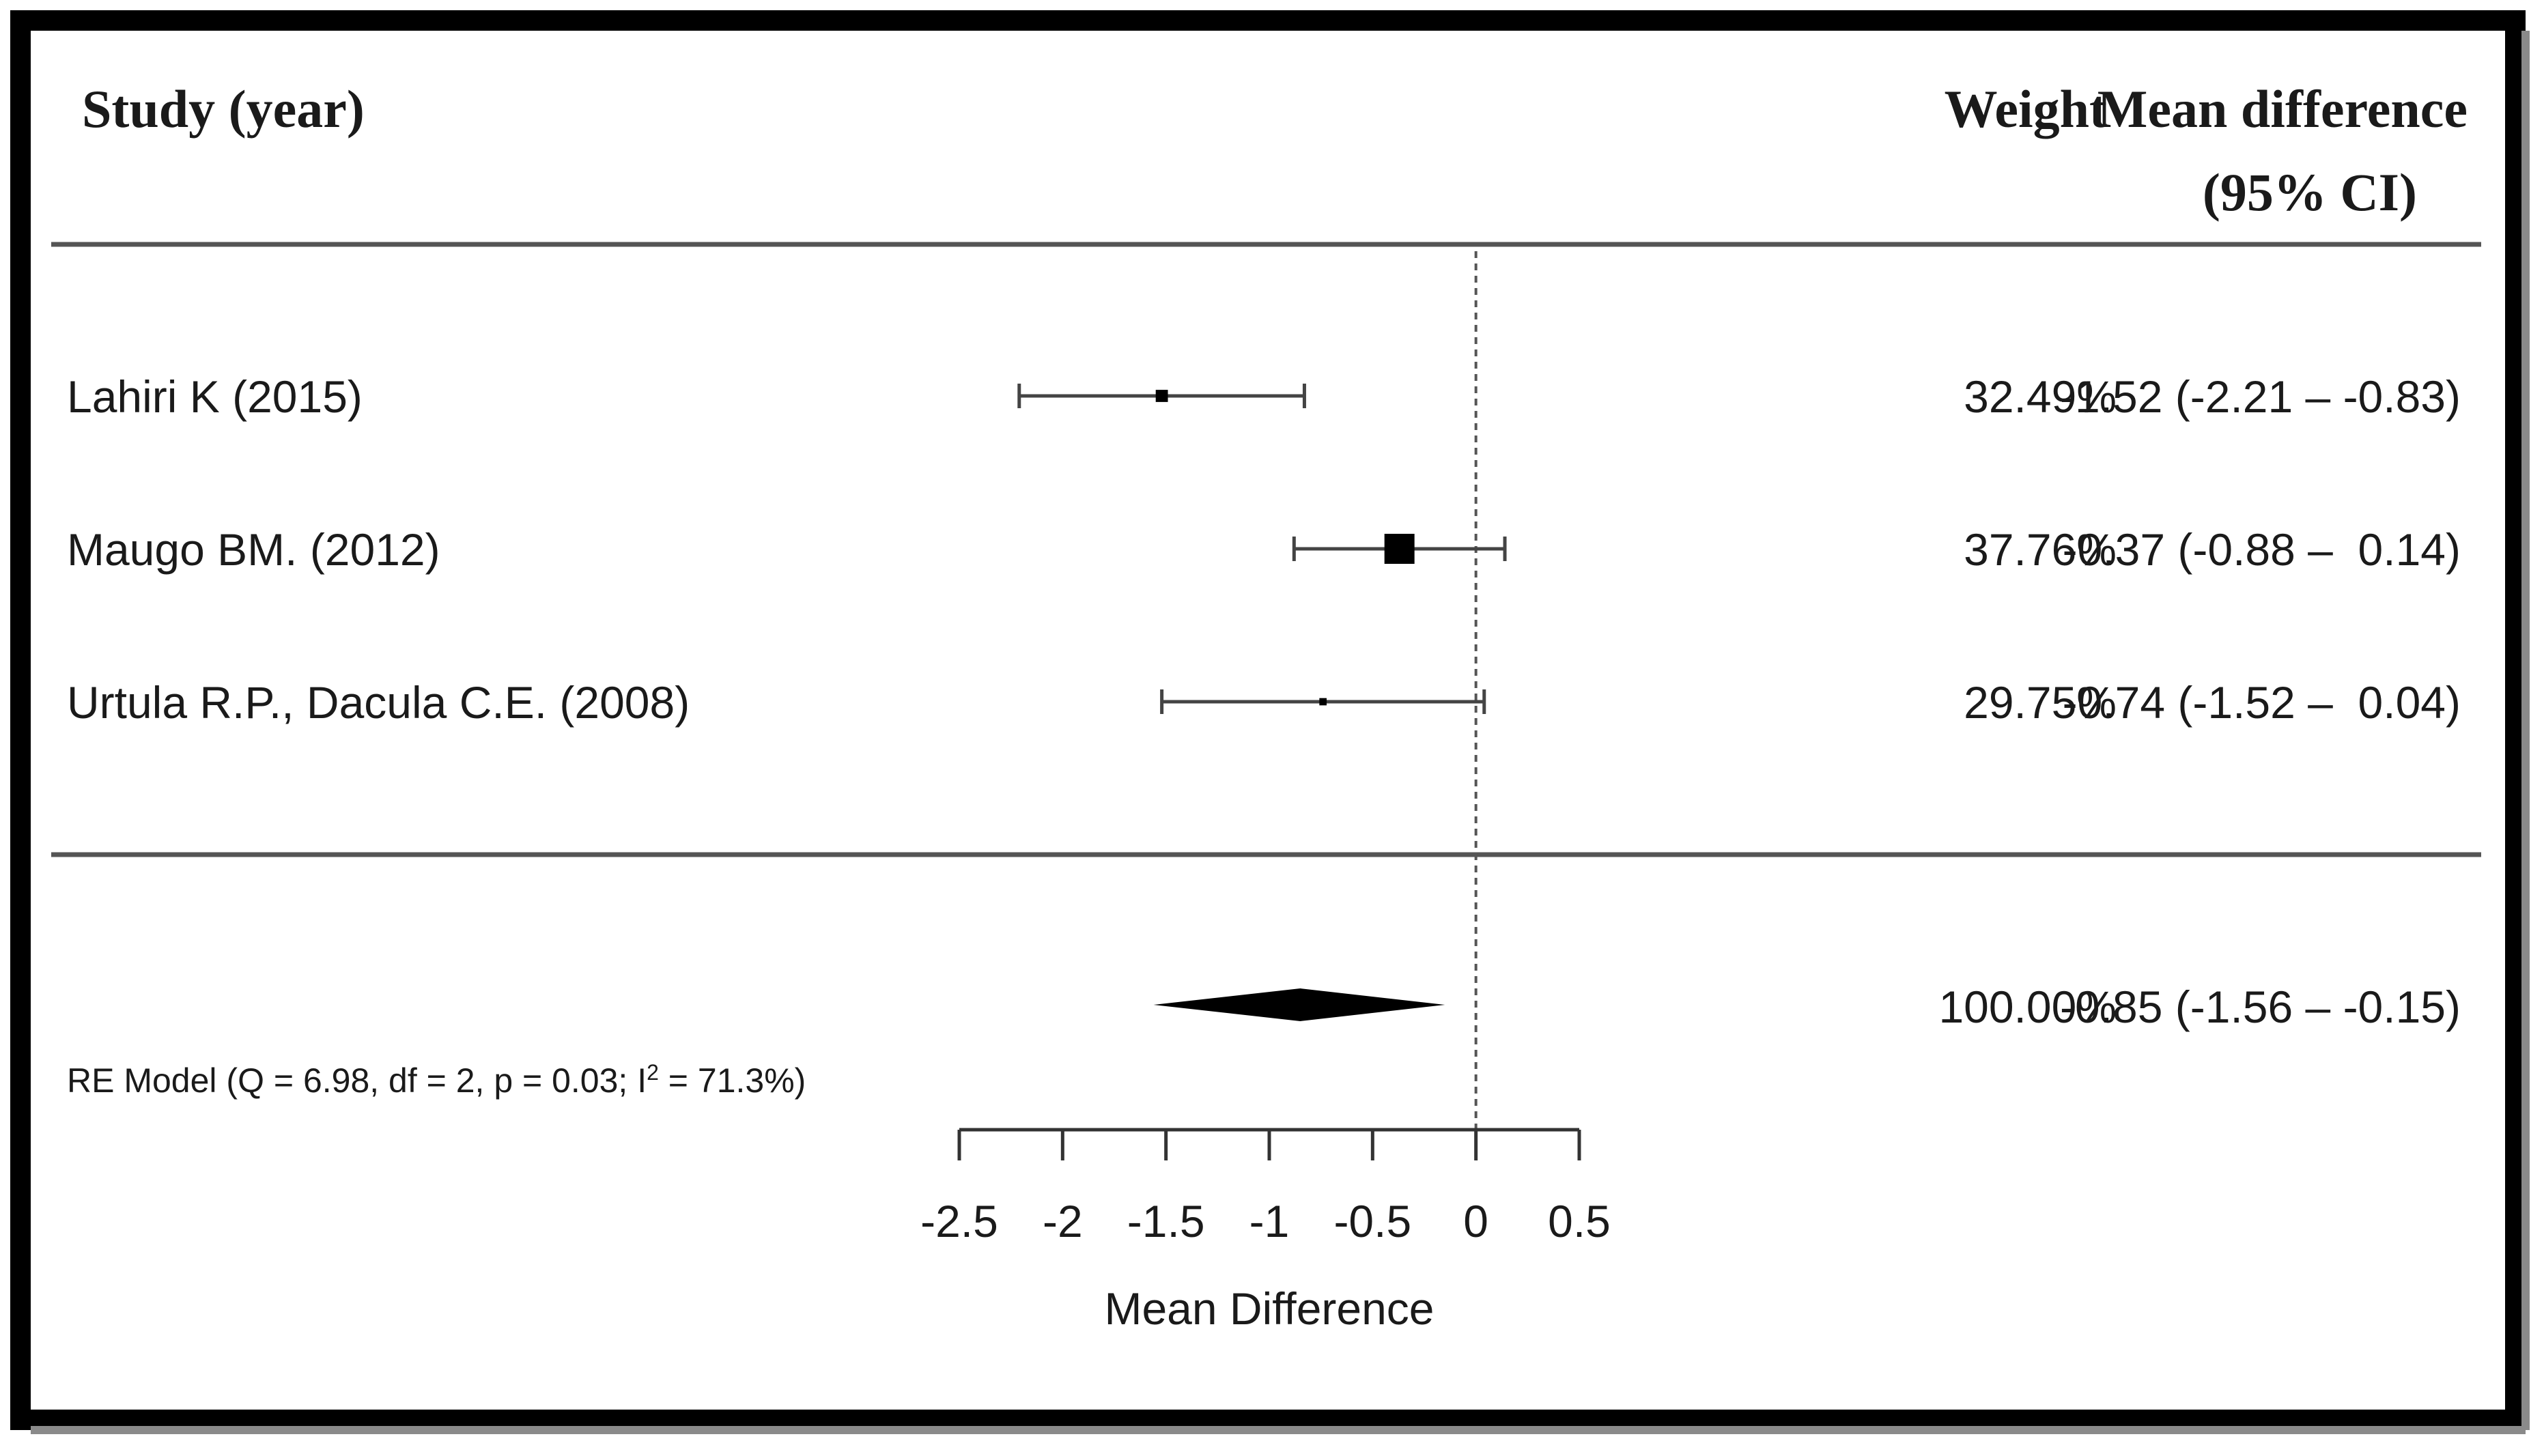  What do you see at coordinates (1475, 1221) in the screenshot?
I see `x-axis-tick-label: 0` at bounding box center [1475, 1221].